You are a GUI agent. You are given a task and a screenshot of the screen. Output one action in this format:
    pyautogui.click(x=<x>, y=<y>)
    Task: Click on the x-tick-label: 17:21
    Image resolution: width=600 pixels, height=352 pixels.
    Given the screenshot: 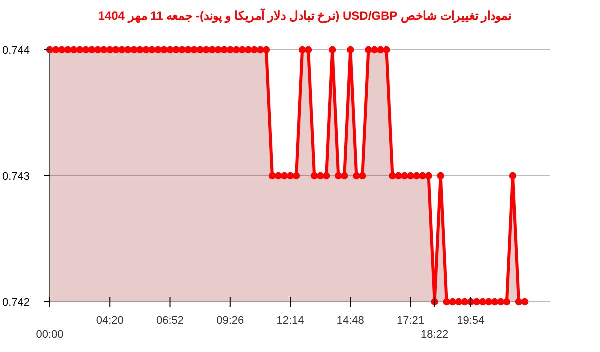 What is the action you would take?
    pyautogui.click(x=410, y=321)
    